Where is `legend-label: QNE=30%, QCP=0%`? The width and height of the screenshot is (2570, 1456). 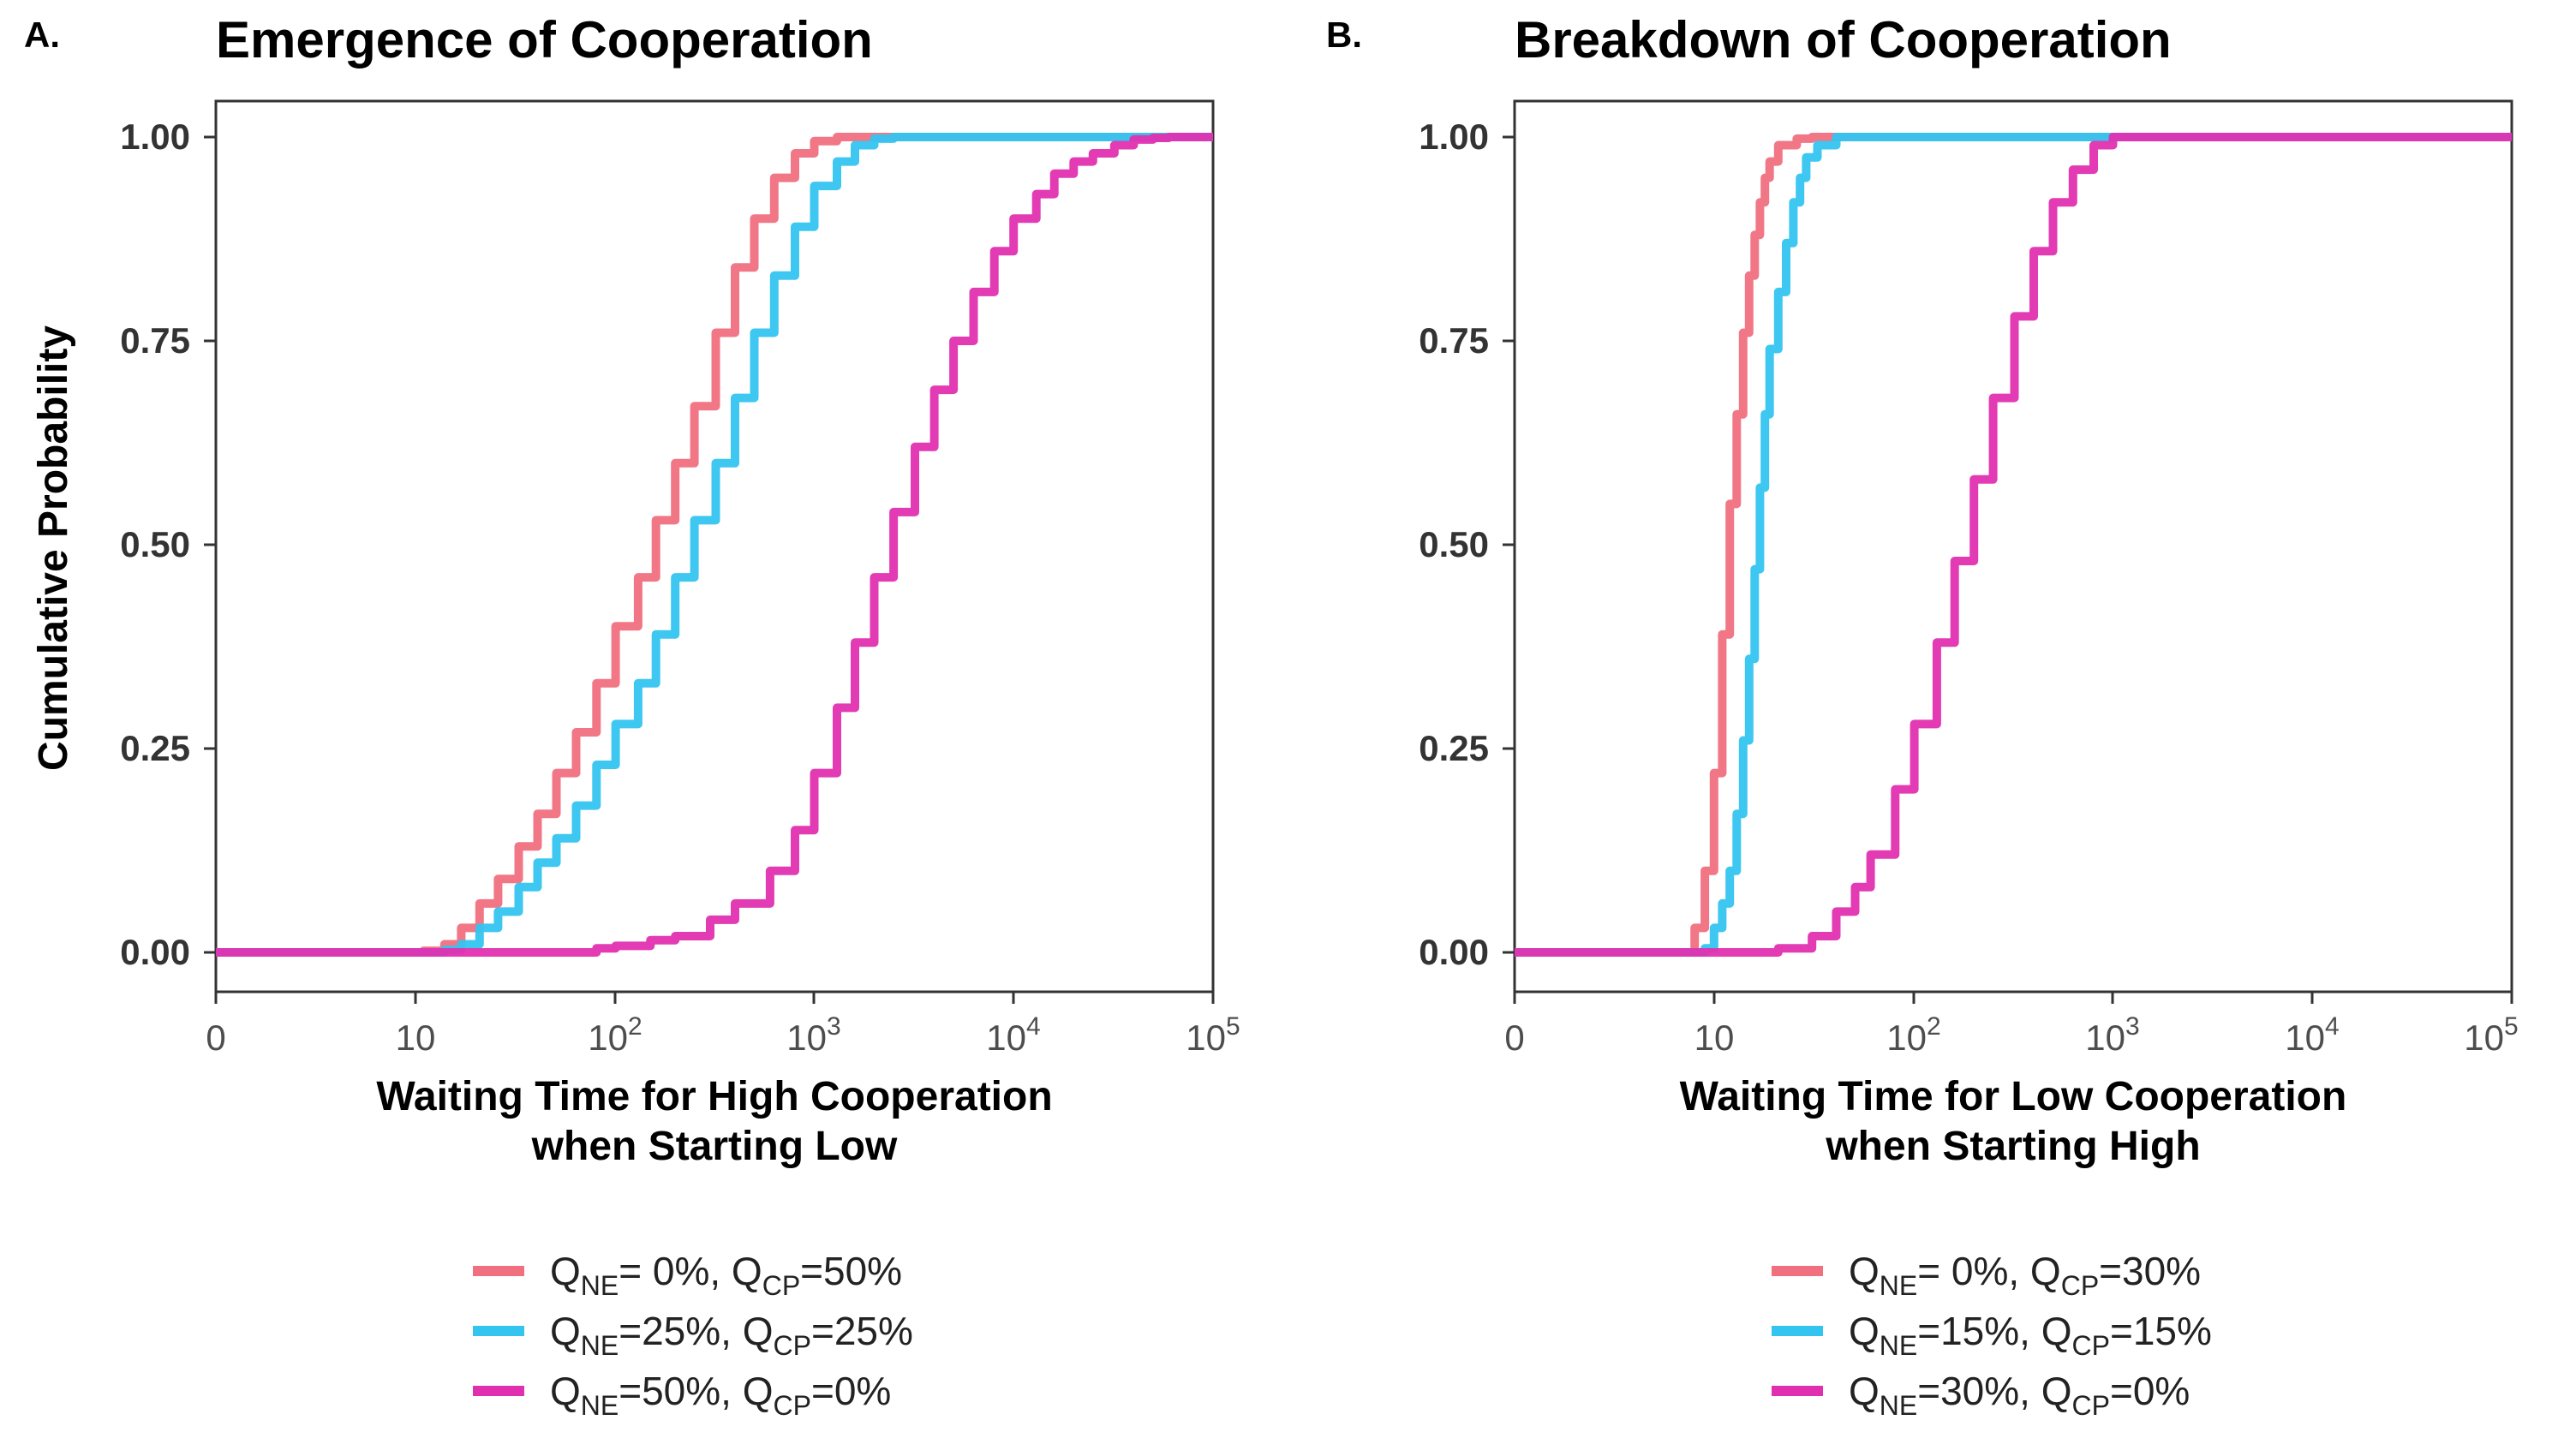
legend-label: QNE=30%, QCP=0% is located at coordinates (2020, 1395).